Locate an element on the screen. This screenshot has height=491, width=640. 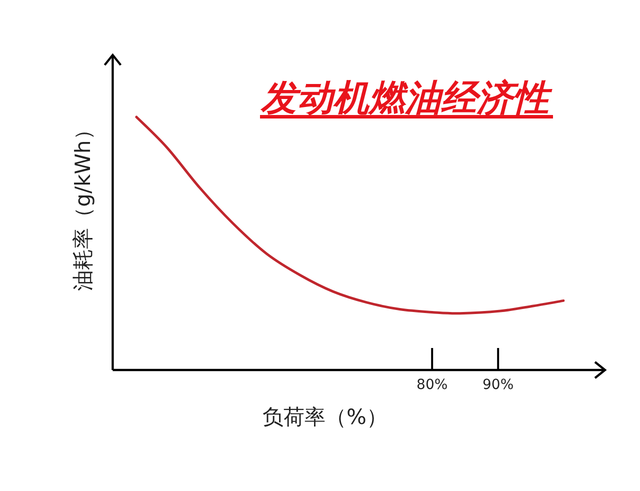
x-tick-label: 90% is located at coordinates (498, 385).